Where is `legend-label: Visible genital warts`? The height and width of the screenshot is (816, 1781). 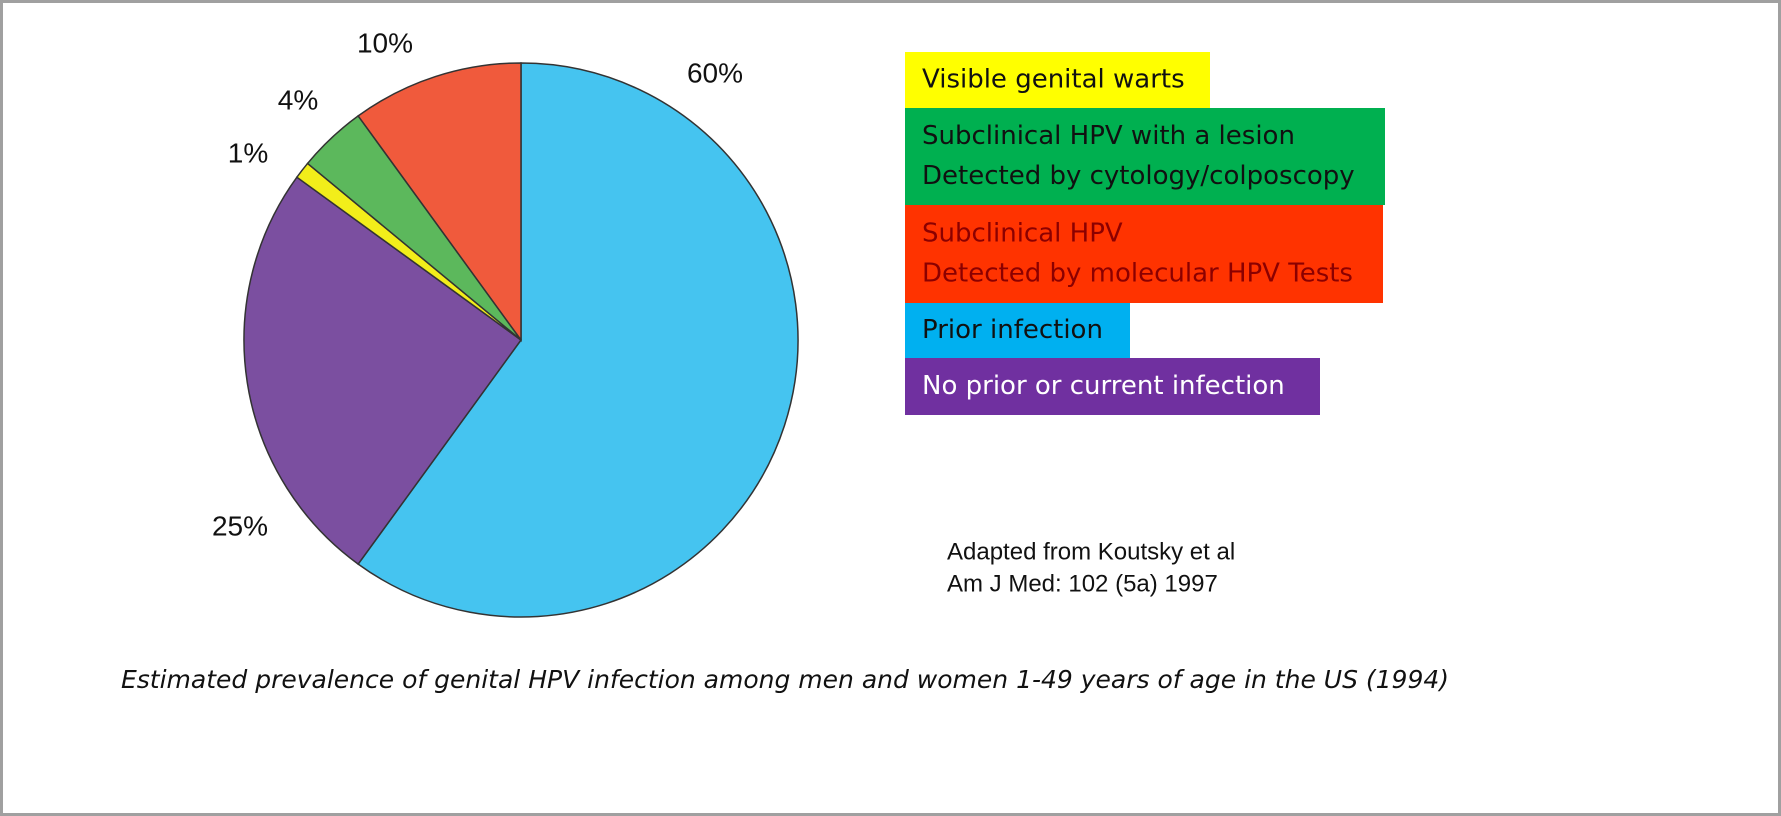
legend-label: Visible genital warts is located at coordinates (1053, 80).